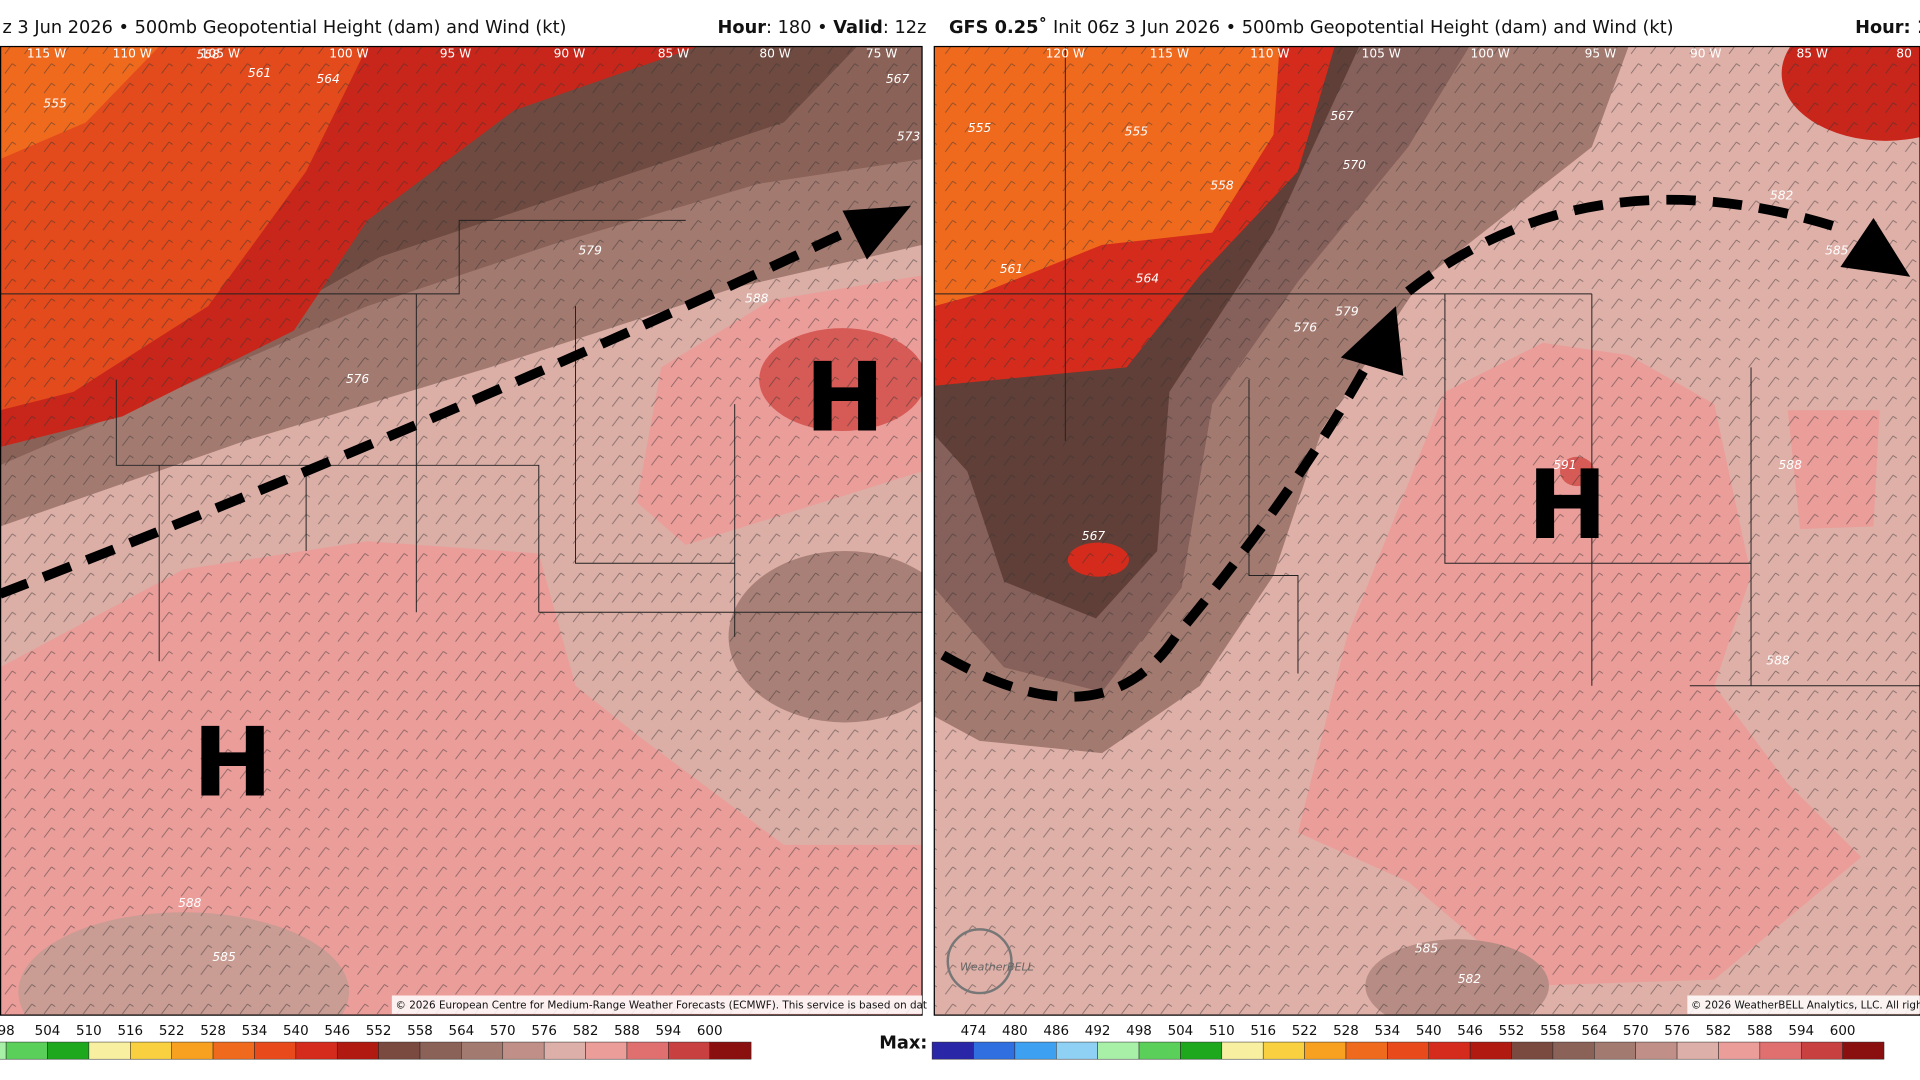 Image resolution: width=1920 pixels, height=1080 pixels. I want to click on contour-label: 582, so click(1470, 979).